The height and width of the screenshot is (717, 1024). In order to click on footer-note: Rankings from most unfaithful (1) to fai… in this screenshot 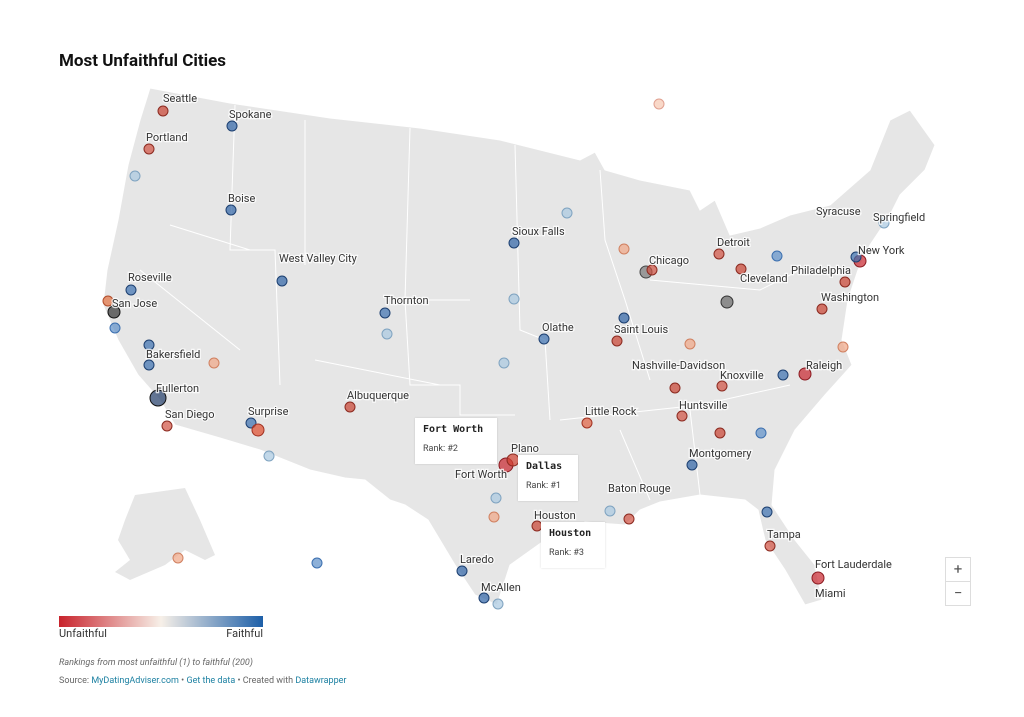, I will do `click(156, 663)`.